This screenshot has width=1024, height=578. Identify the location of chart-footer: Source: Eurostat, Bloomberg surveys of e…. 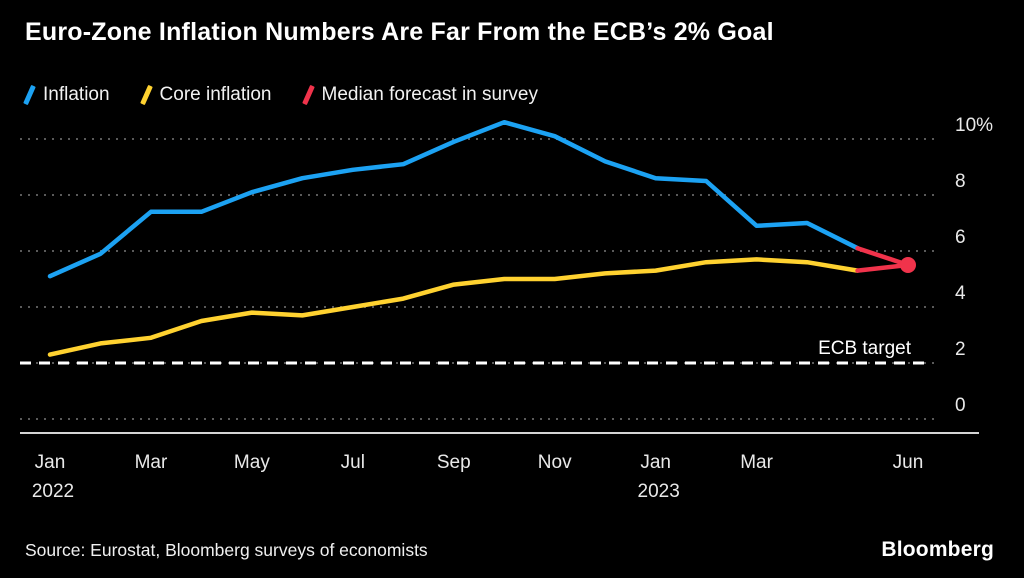
(509, 550).